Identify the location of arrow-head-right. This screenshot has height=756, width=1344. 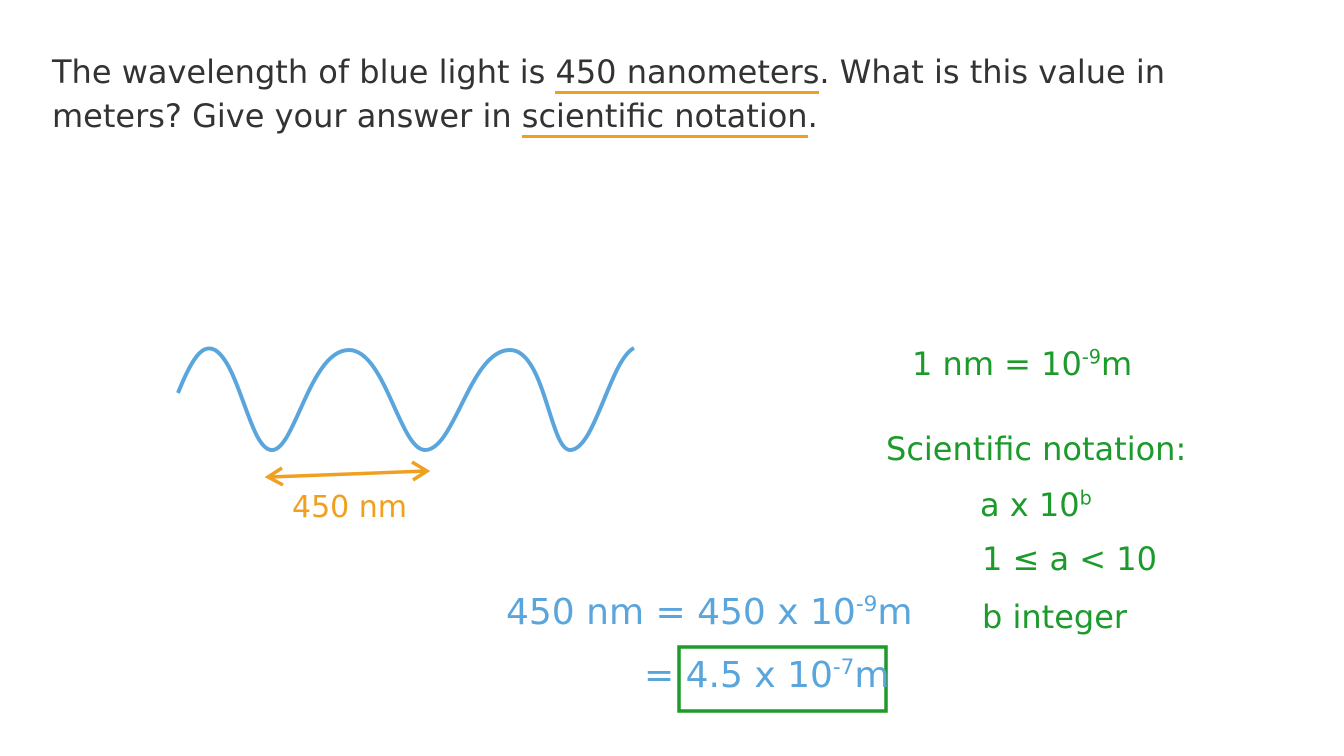
(421, 471).